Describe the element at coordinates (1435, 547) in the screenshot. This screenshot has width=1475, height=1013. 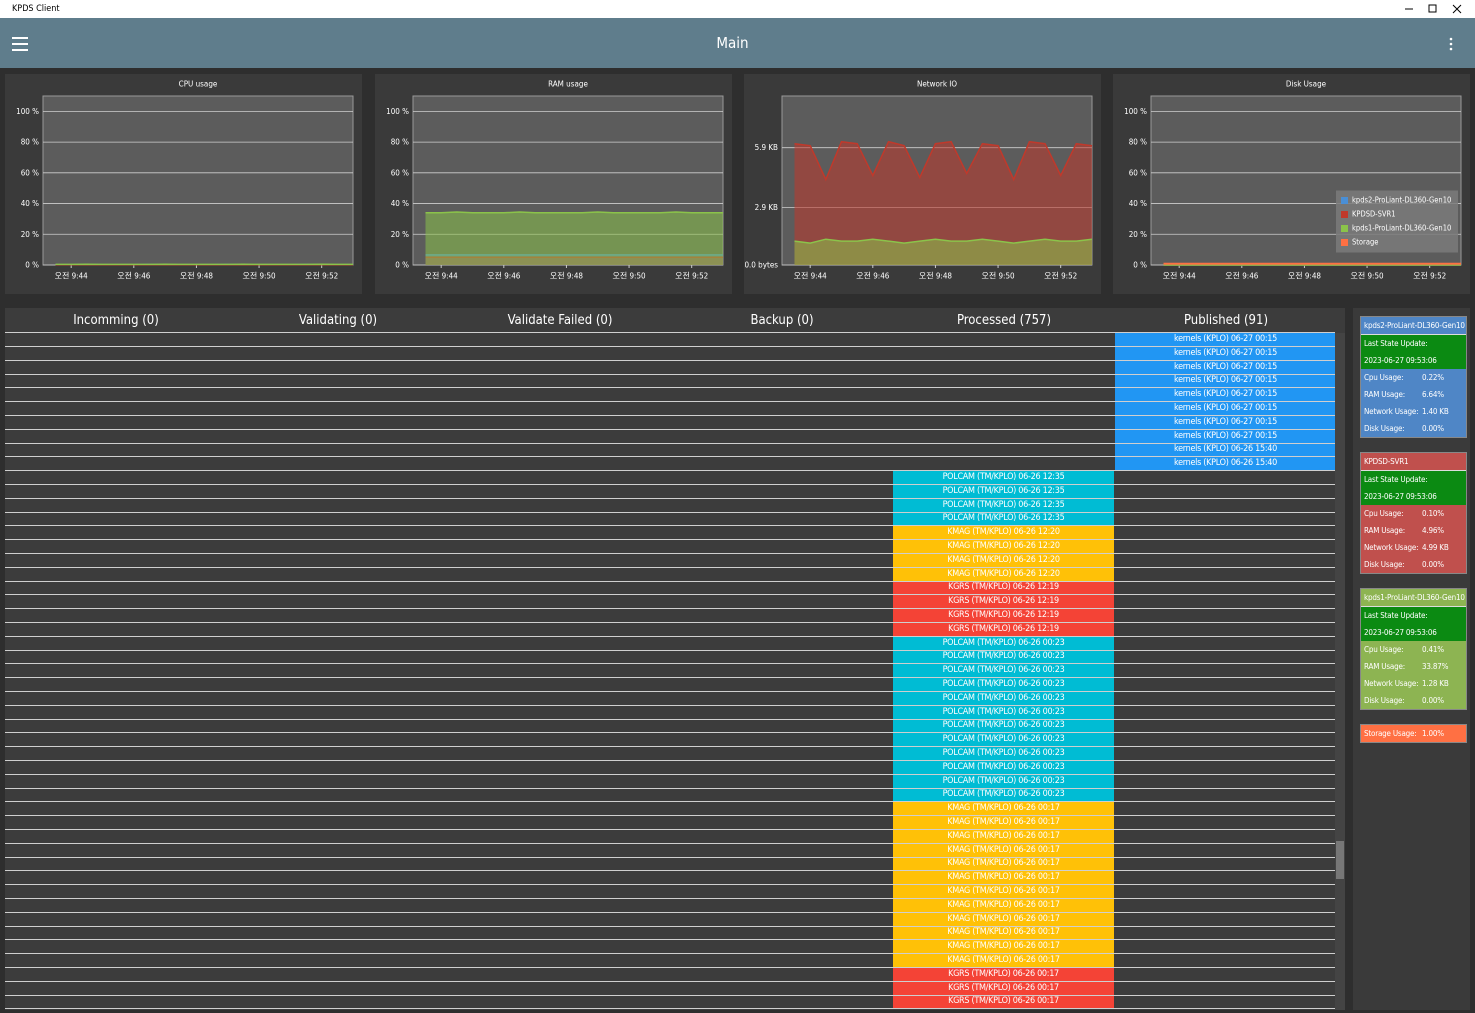
I see `metric-value: 4.99 KB` at that location.